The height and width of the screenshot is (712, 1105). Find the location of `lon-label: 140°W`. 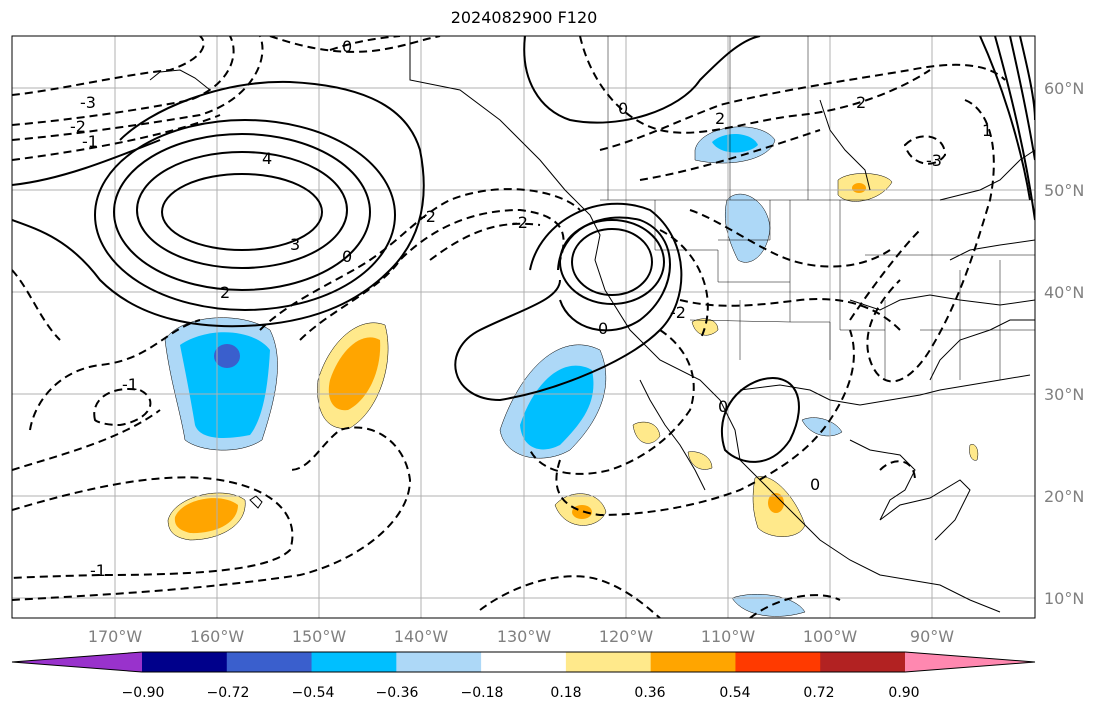

lon-label: 140°W is located at coordinates (421, 636).